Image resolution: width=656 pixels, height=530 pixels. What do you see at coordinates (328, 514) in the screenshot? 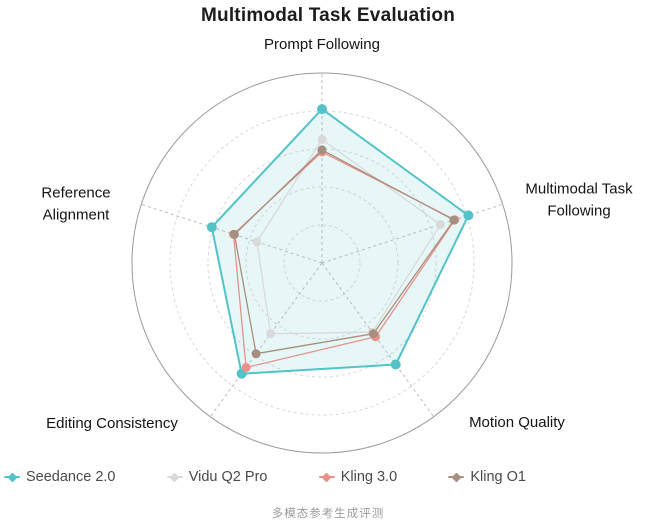
I see `caption: 多模态参考生成评测` at bounding box center [328, 514].